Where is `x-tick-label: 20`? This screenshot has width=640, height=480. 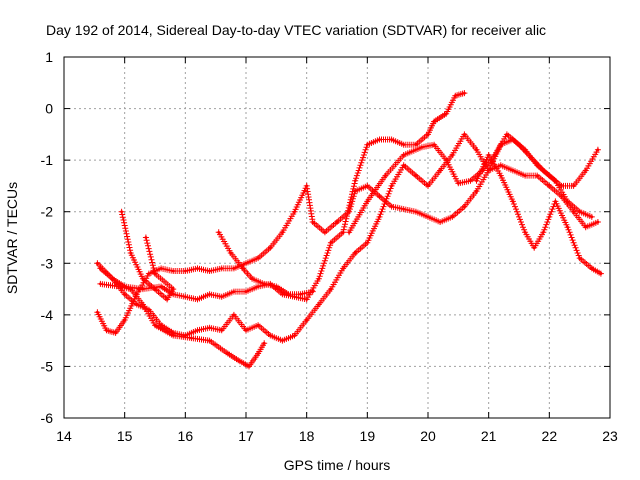 x-tick-label: 20 is located at coordinates (428, 436).